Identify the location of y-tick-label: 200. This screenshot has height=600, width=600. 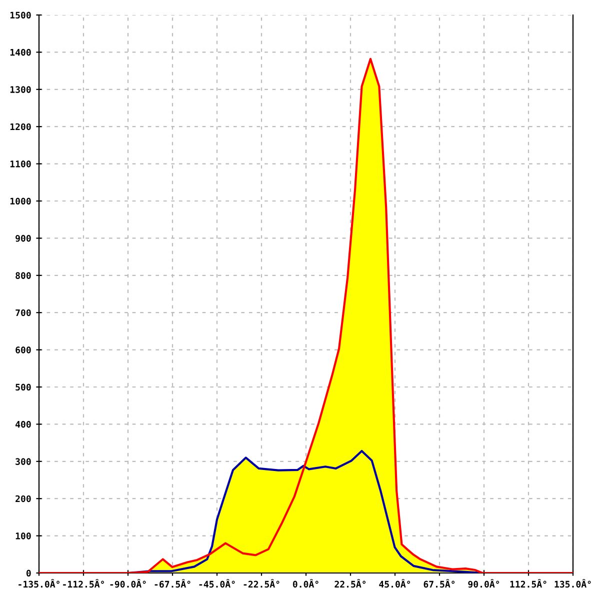
(23, 498).